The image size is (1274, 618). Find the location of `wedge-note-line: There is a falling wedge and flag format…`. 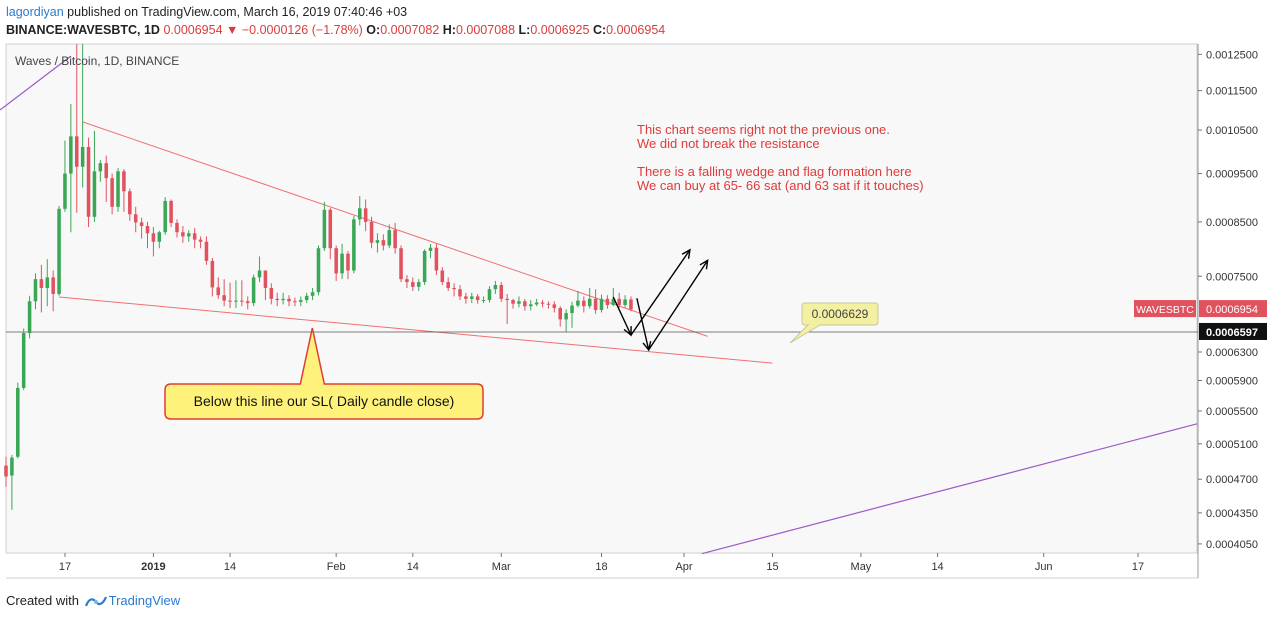

wedge-note-line: There is a falling wedge and flag format… is located at coordinates (774, 171).